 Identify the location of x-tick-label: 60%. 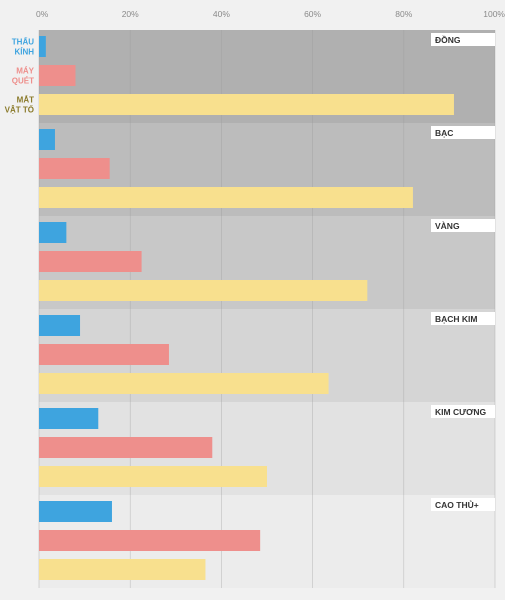
(312, 14).